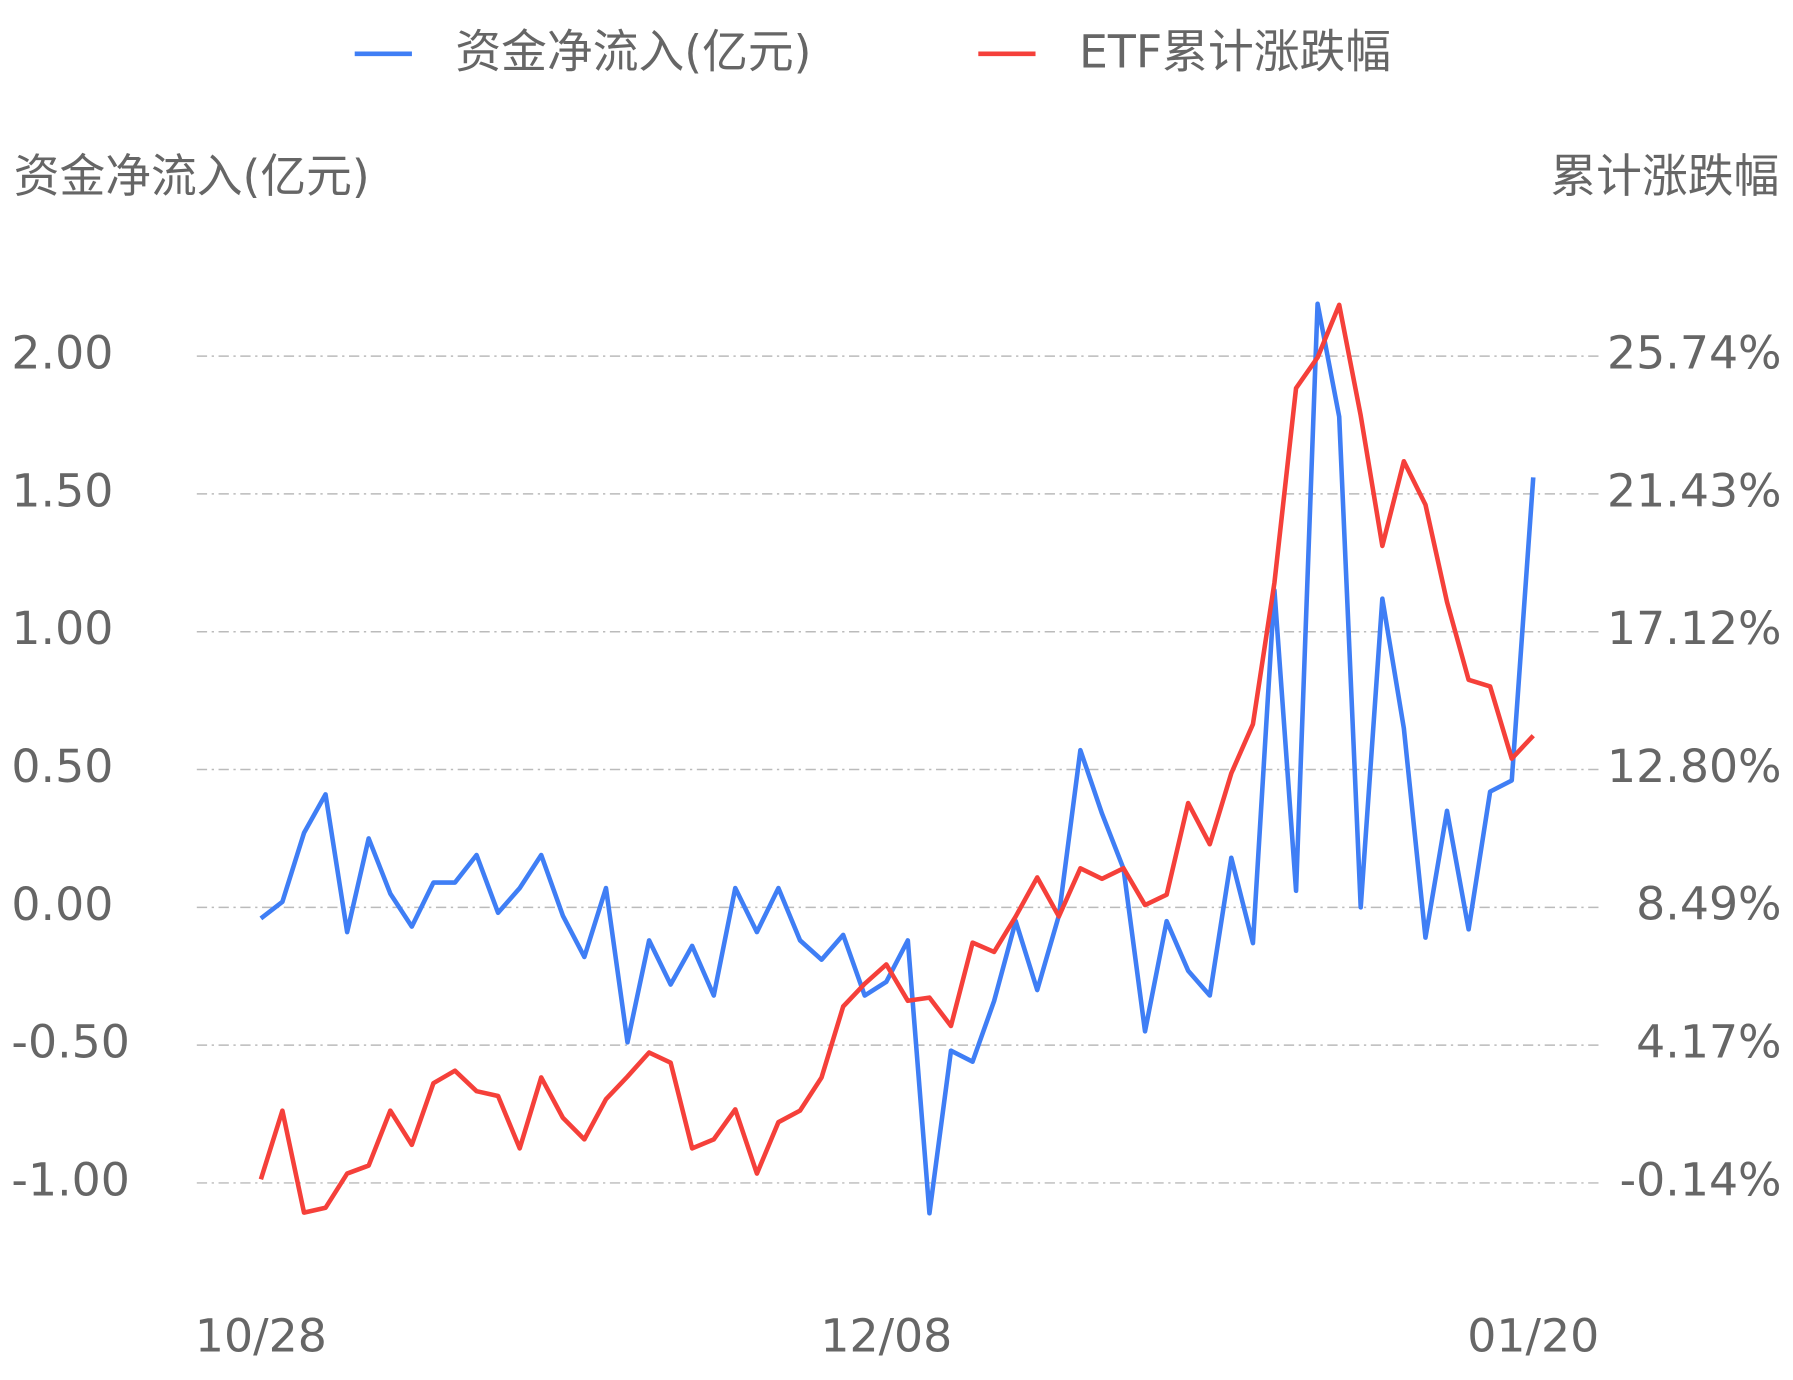 Image resolution: width=1793 pixels, height=1380 pixels. I want to click on y-tick-label: 2.00, so click(62, 353).